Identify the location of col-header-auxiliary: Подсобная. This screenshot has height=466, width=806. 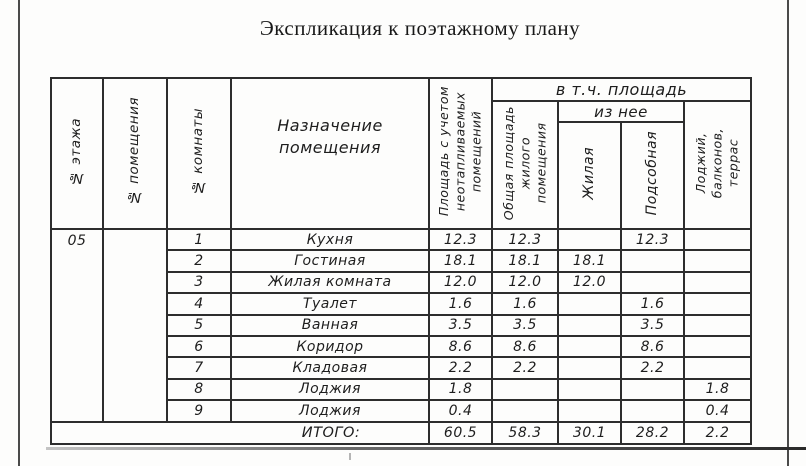
(652, 175).